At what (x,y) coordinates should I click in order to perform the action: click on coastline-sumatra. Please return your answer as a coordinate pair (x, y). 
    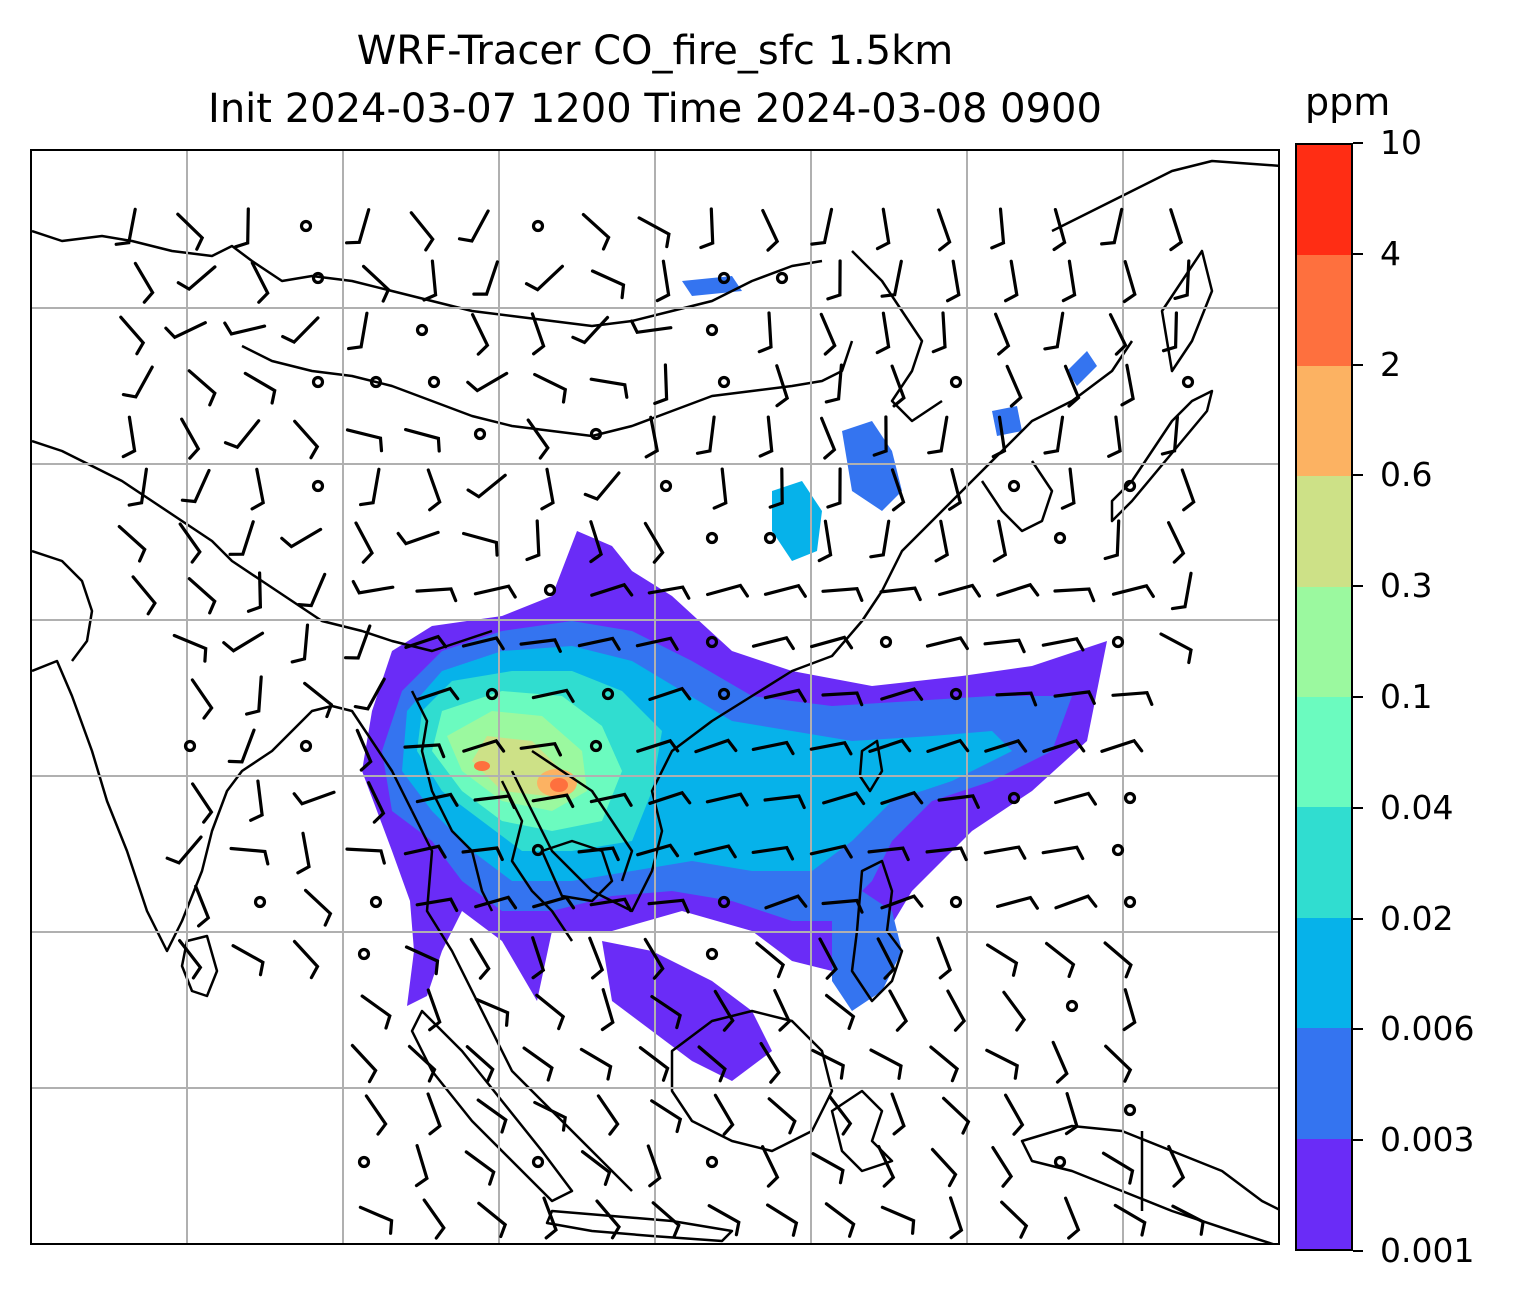
    Looking at the image, I should click on (492, 1106).